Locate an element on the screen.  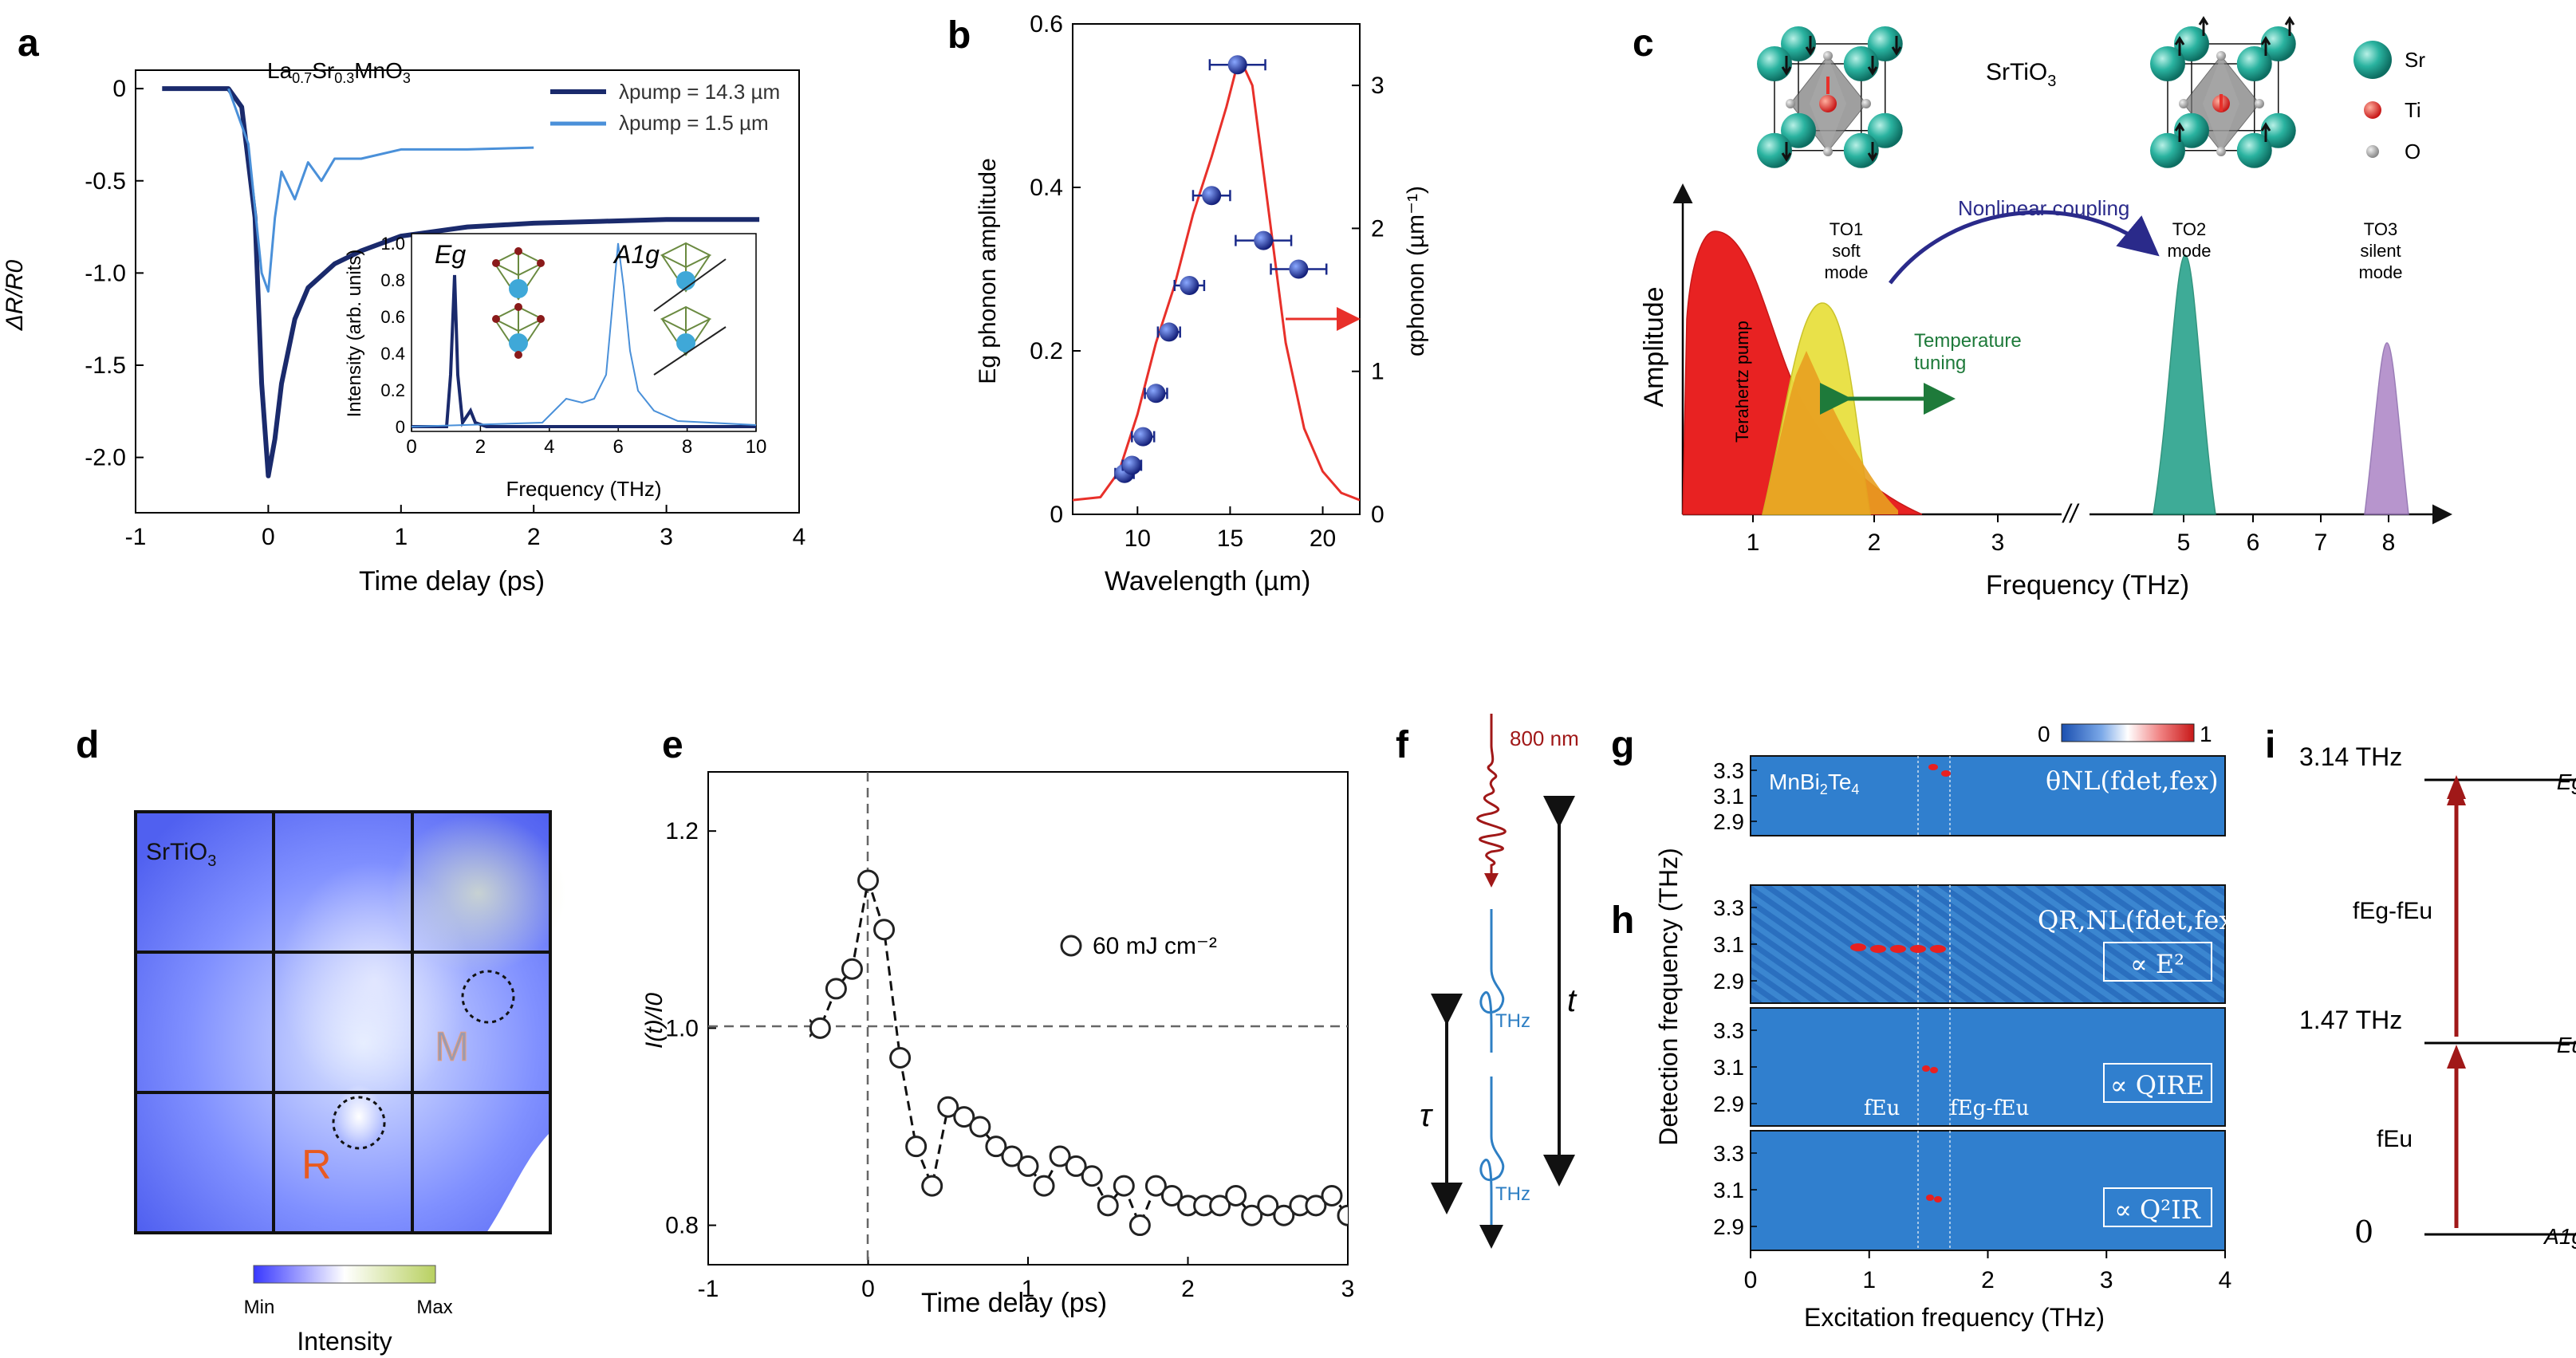
xlabel-a: Time delay (ps) is located at coordinates (452, 581).